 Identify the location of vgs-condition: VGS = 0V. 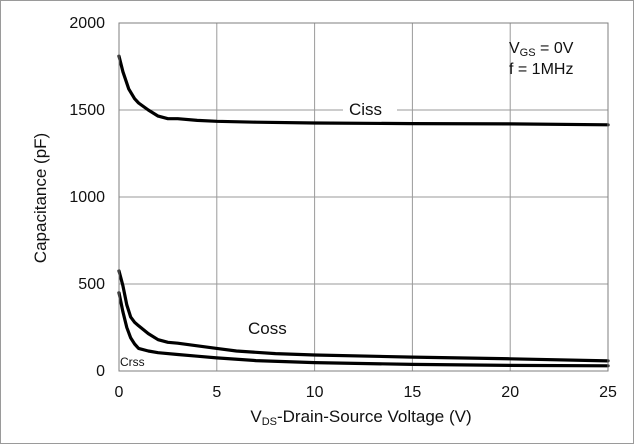
(541, 49).